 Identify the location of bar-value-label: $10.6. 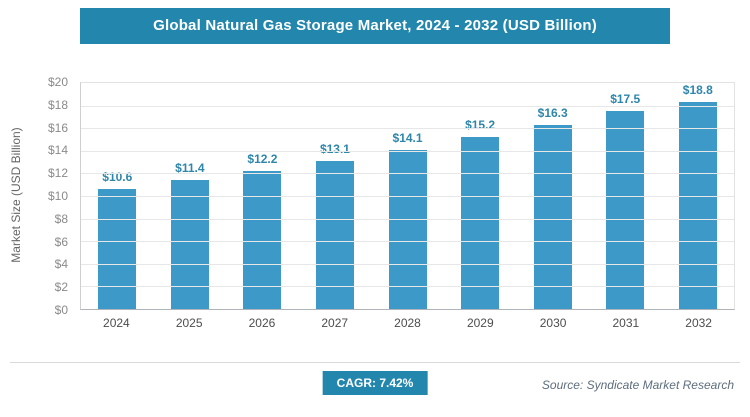
(117, 177).